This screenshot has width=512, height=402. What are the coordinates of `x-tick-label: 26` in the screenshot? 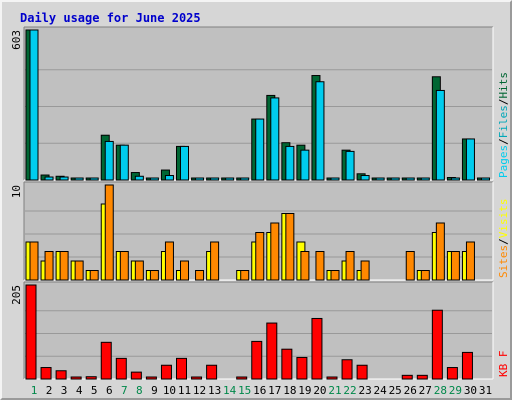 It's located at (410, 390).